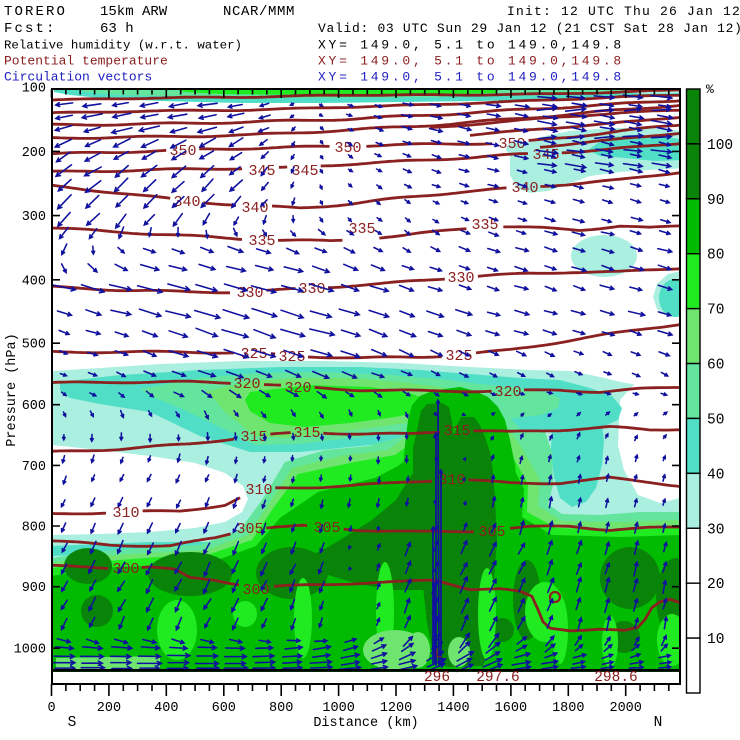  Describe the element at coordinates (616, 678) in the screenshot. I see `svg-text: 298.6` at that location.